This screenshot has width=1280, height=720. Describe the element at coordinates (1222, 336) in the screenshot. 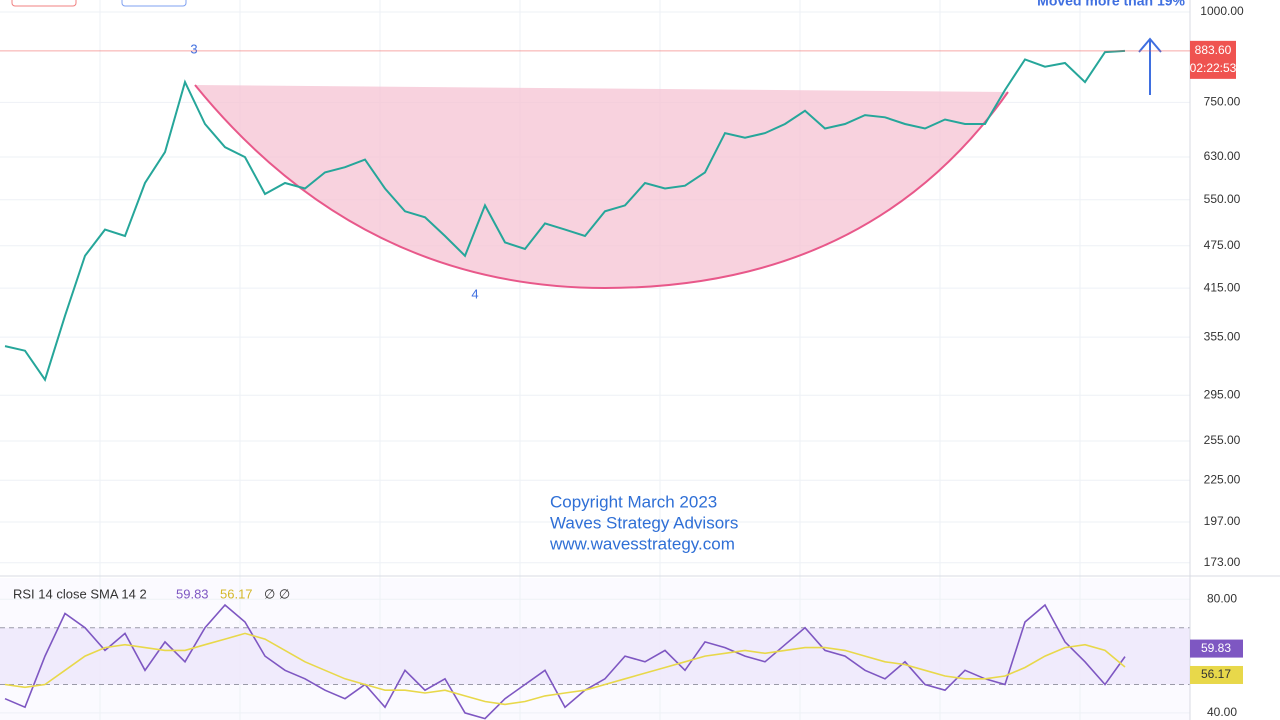

I see `y-tick-label: 355.00` at that location.